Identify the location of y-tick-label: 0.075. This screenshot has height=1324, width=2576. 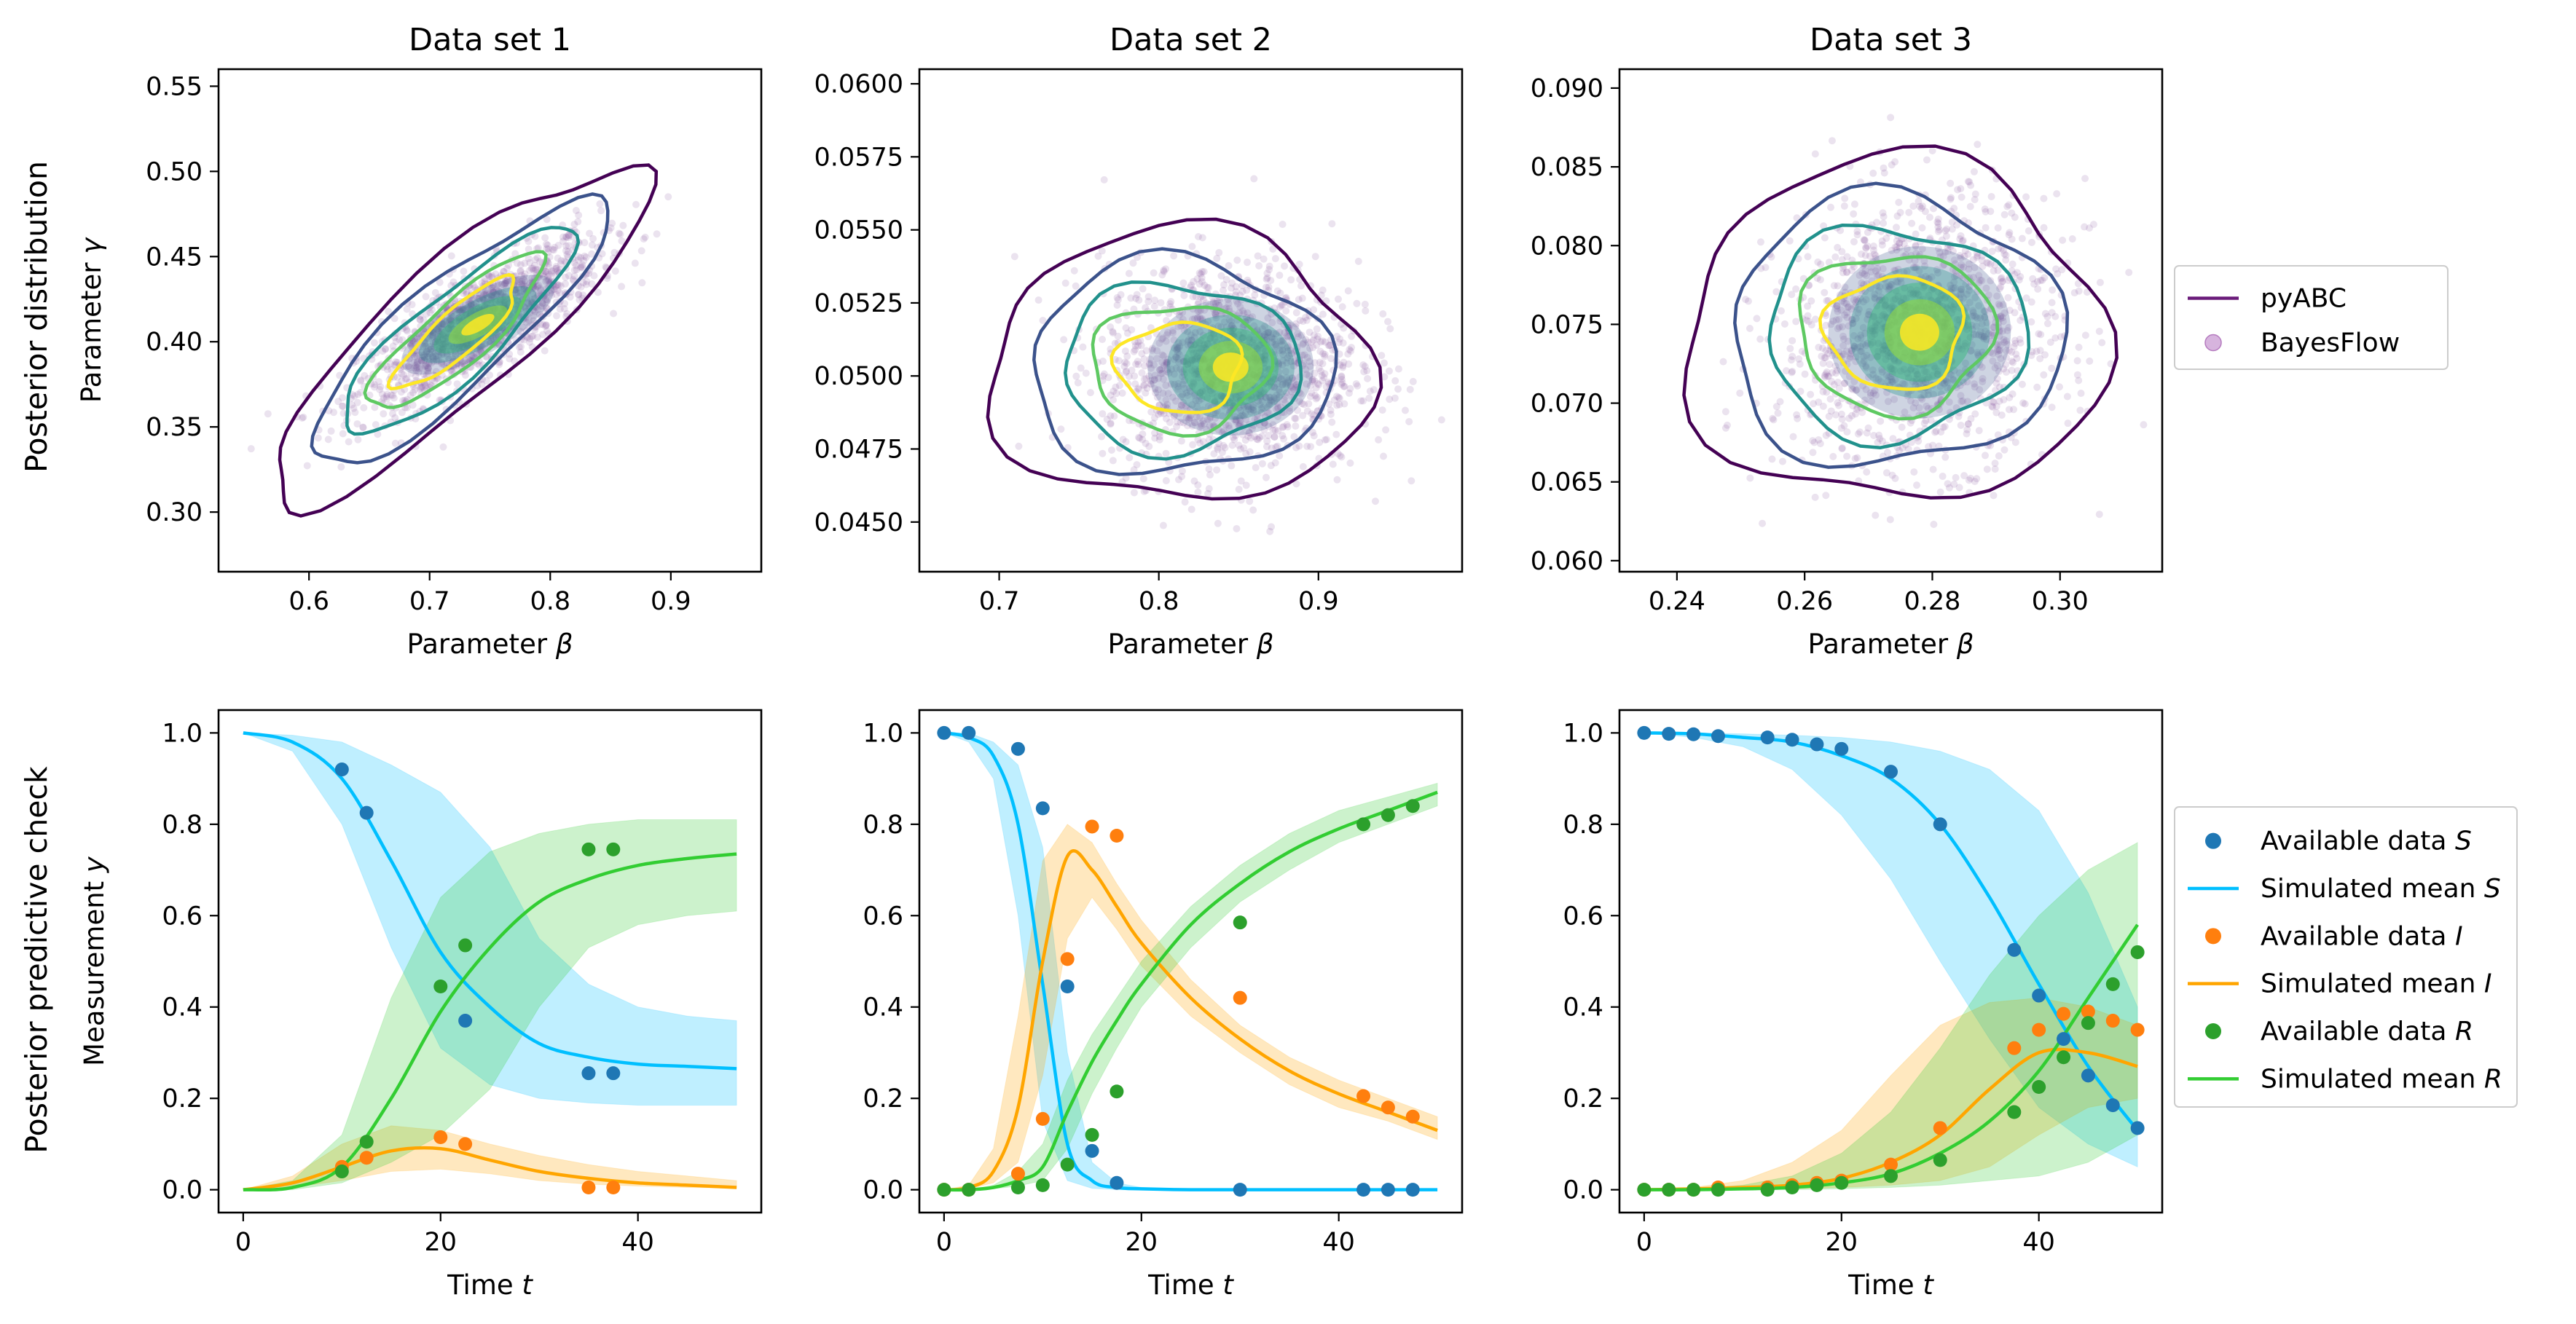
(1567, 324).